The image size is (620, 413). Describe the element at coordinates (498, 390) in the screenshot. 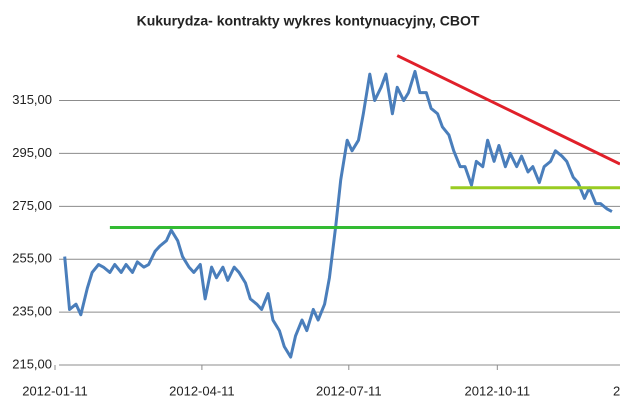

I see `x-tick-label: 2012-10-11` at that location.